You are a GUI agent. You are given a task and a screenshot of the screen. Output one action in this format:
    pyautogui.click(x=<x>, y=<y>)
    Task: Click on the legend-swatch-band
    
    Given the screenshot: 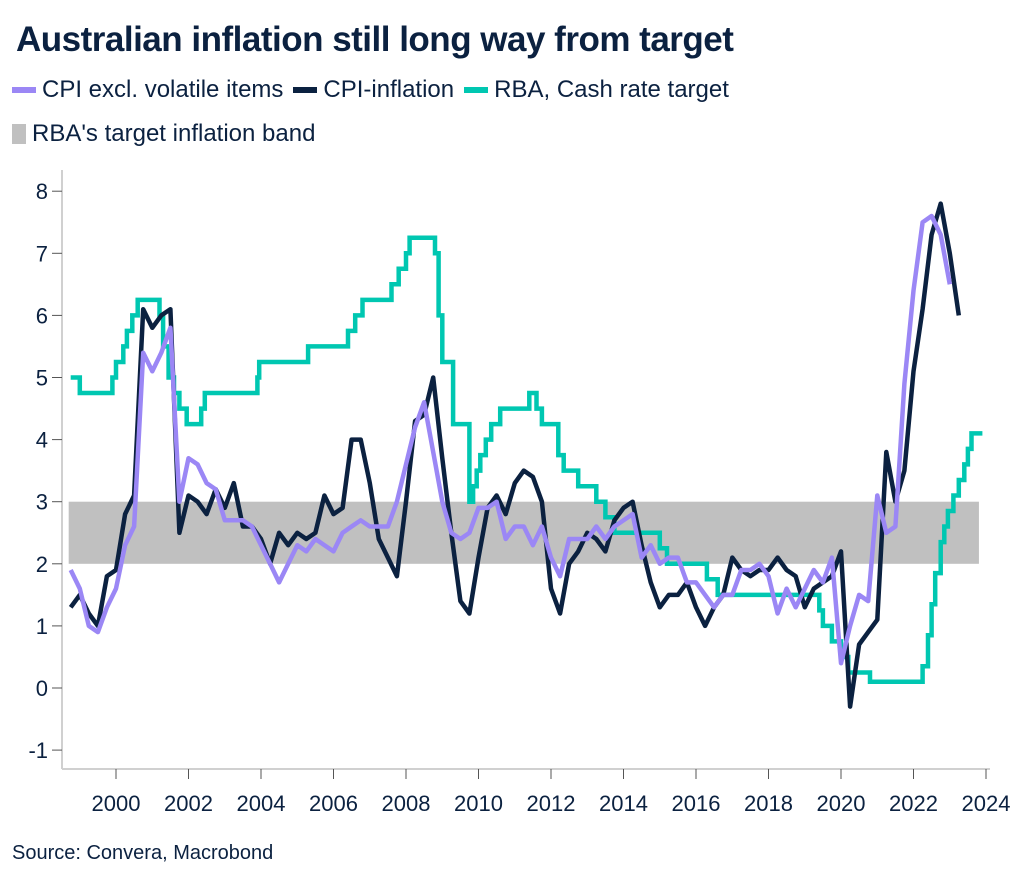 What is the action you would take?
    pyautogui.click(x=19, y=134)
    